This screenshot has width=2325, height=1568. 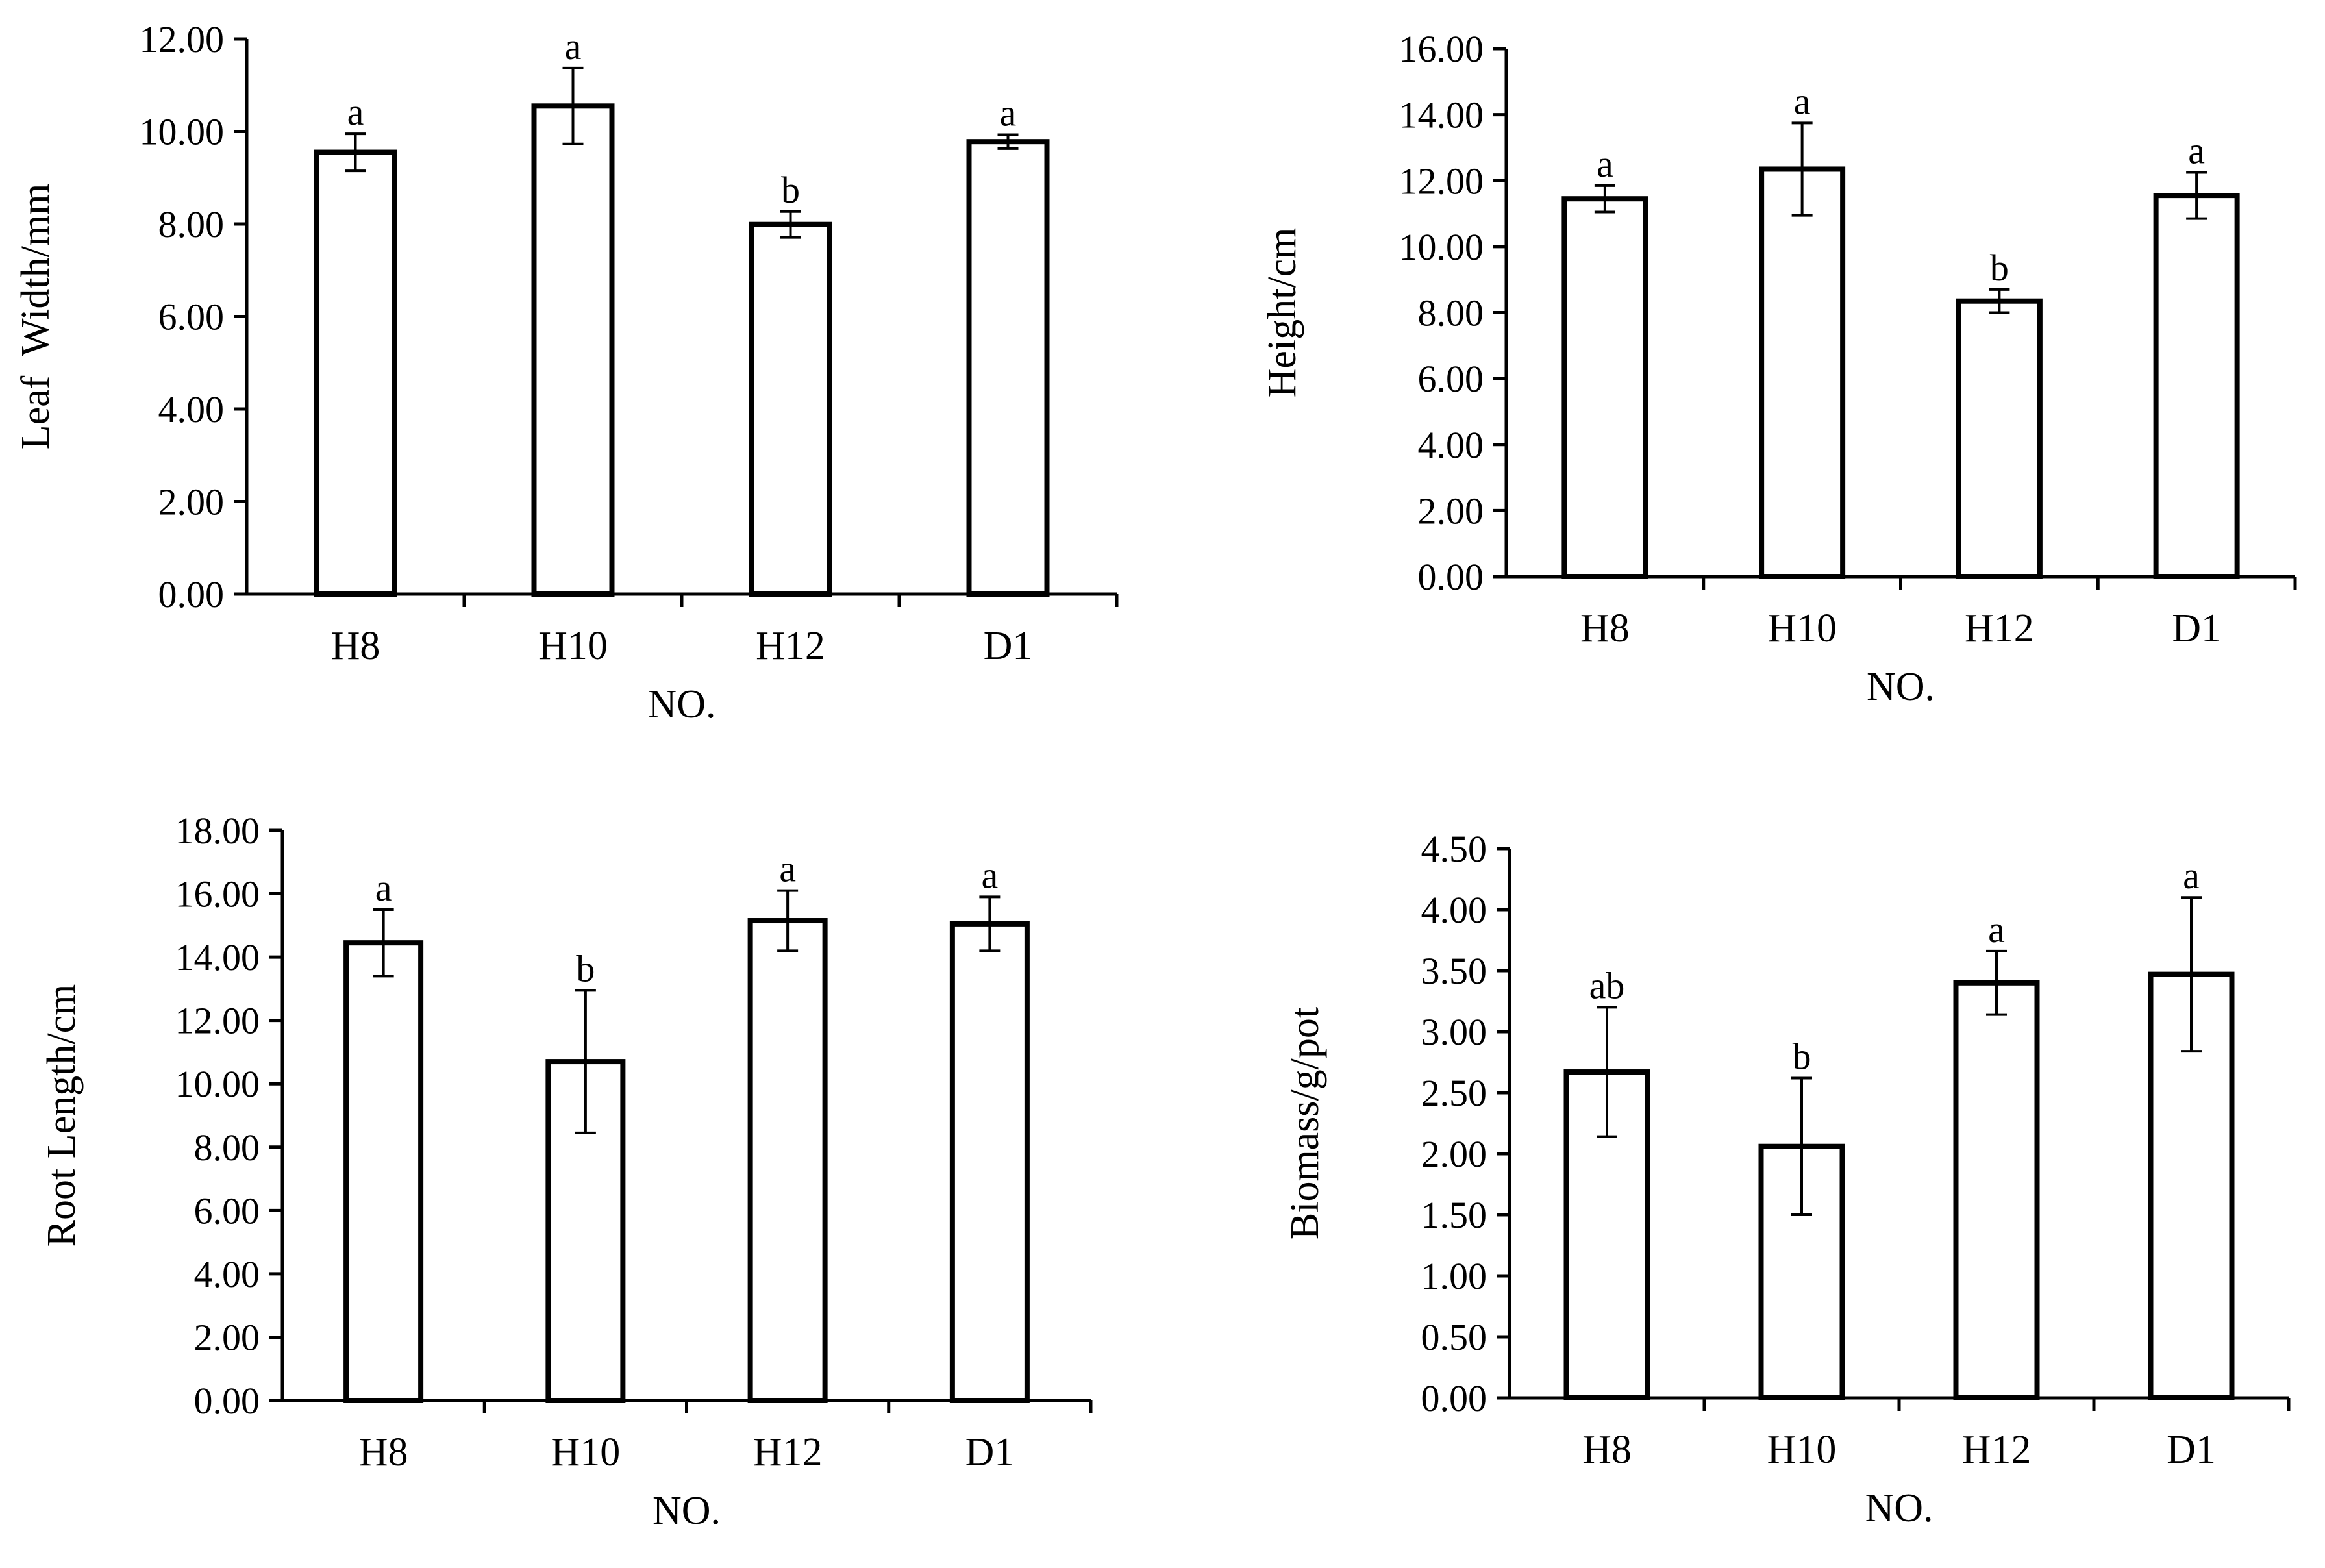 I want to click on biomass-y-tick-label: 4.50, so click(x=1454, y=849).